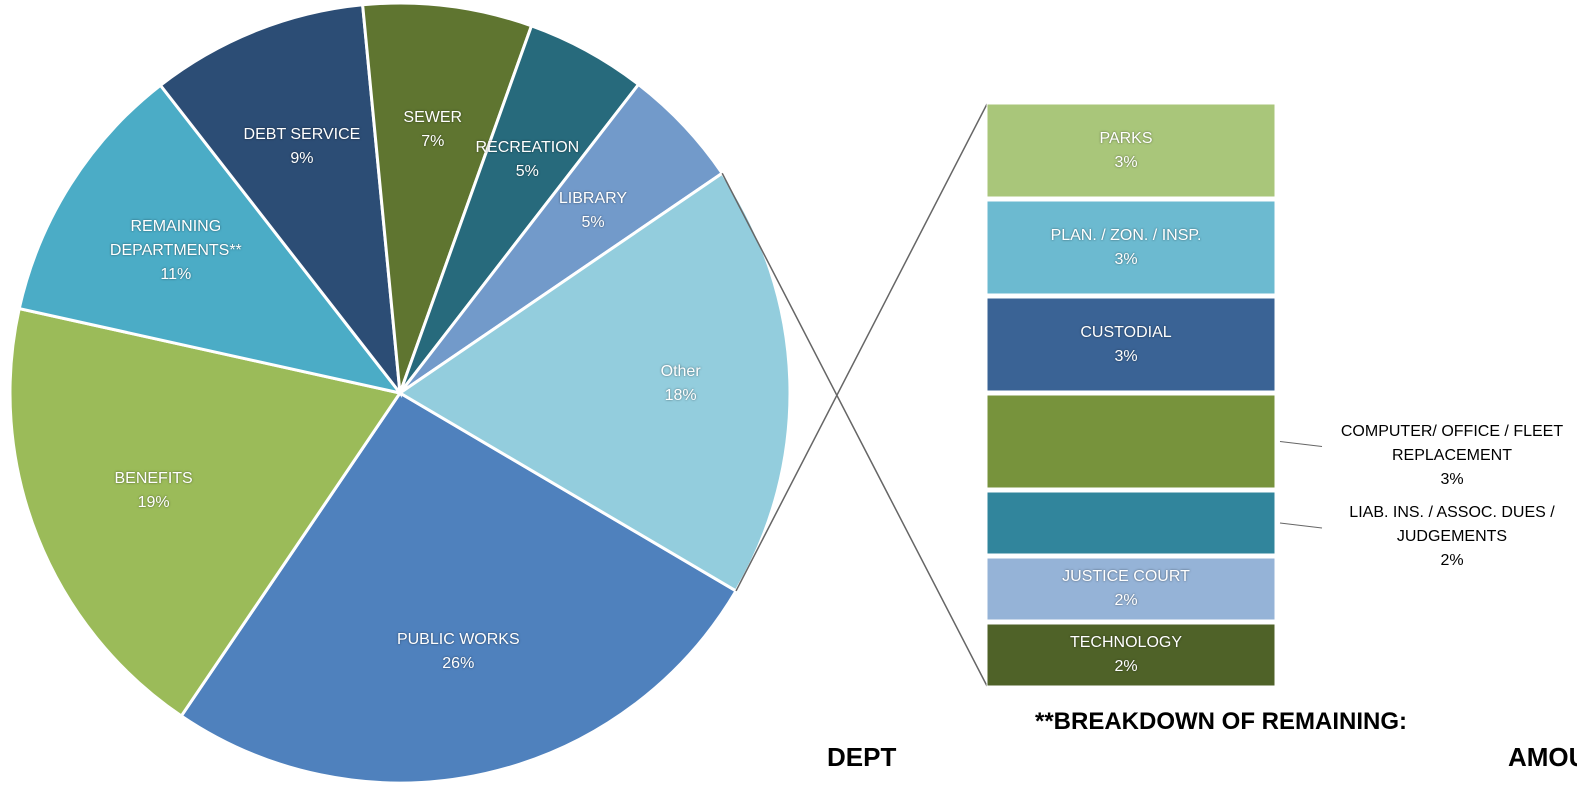 Image resolution: width=1577 pixels, height=785 pixels. What do you see at coordinates (593, 199) in the screenshot?
I see `label-line: LIBRARY` at bounding box center [593, 199].